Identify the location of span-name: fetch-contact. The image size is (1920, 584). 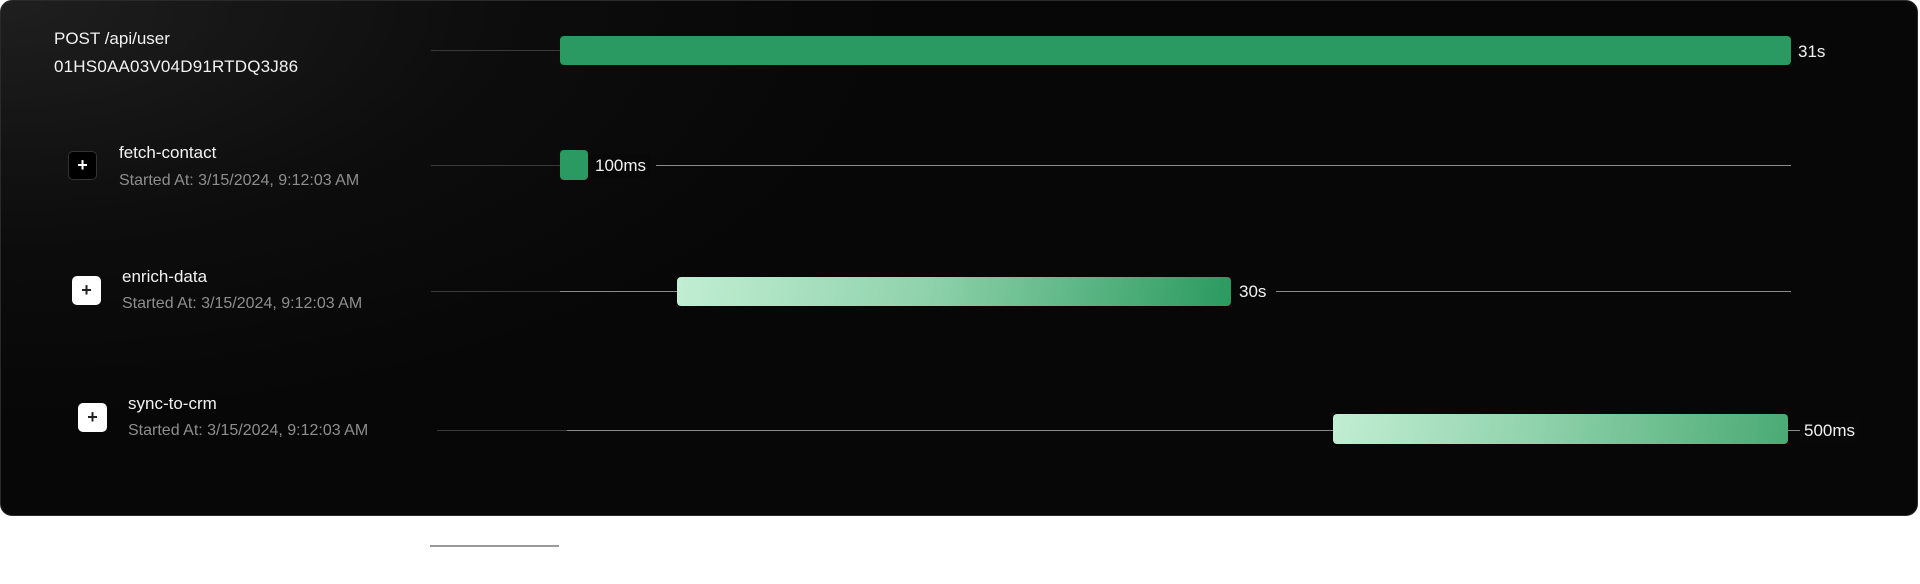
(168, 152).